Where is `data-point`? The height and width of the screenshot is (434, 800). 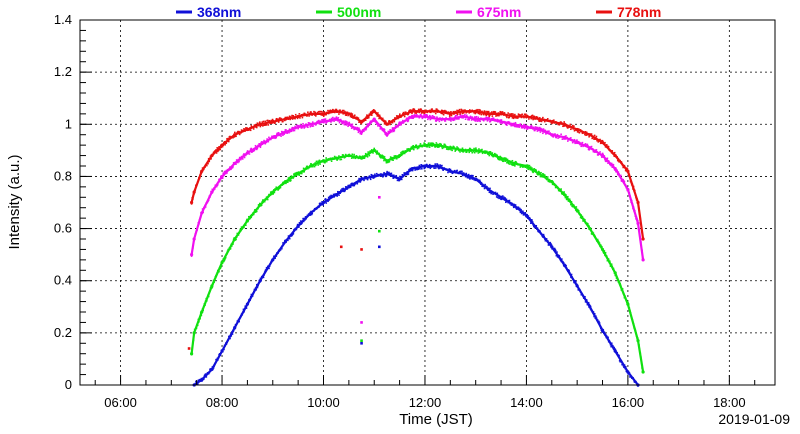 data-point is located at coordinates (273, 192).